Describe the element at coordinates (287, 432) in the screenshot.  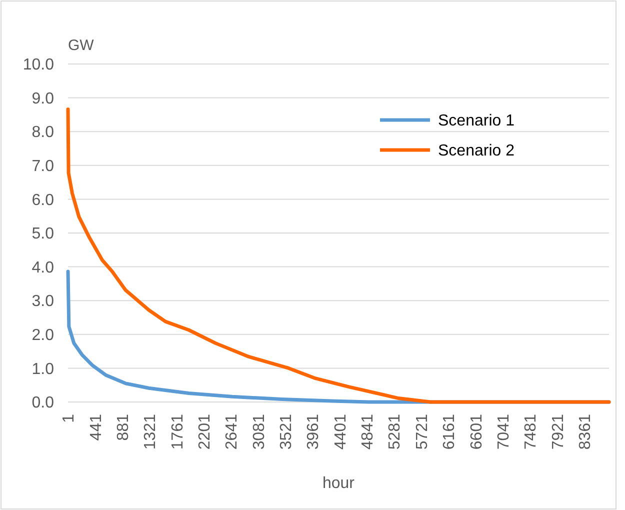
I see `x-tick-label: 3521` at that location.